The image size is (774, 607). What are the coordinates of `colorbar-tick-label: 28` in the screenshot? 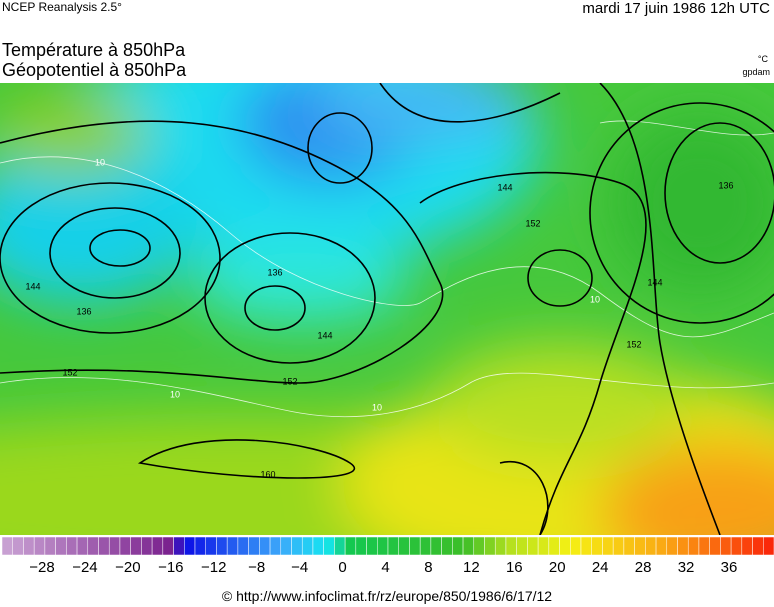 It's located at (643, 567).